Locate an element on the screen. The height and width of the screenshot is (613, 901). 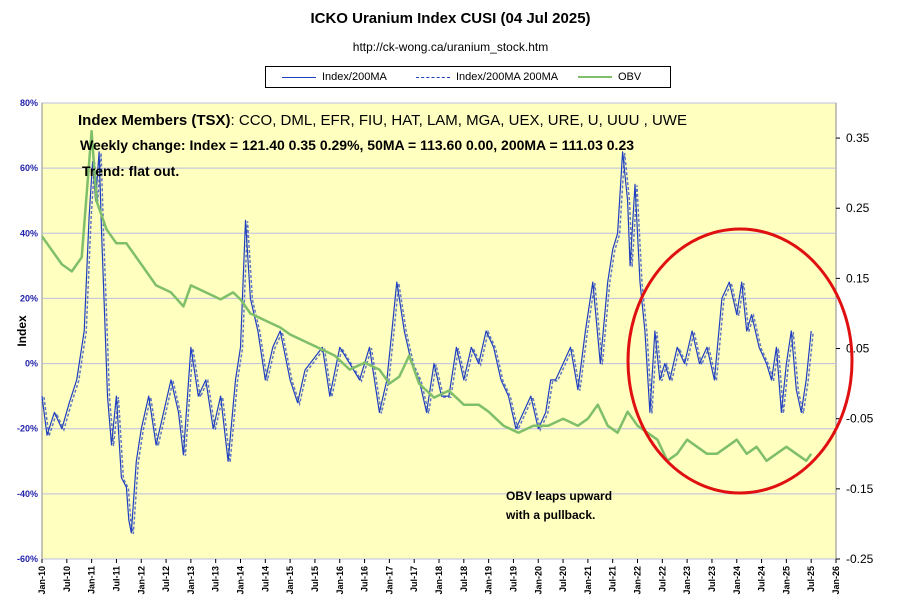
y-tick-label: 40% is located at coordinates (29, 233).